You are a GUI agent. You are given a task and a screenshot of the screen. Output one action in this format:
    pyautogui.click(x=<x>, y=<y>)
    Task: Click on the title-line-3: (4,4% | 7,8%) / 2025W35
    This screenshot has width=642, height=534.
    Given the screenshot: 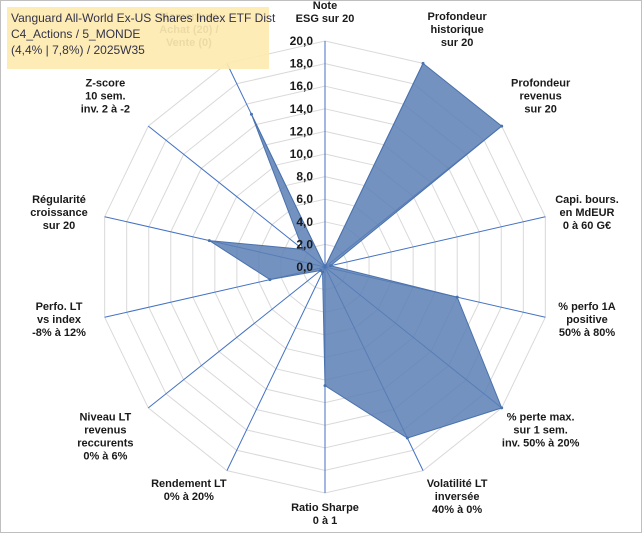 What is the action you would take?
    pyautogui.click(x=78, y=50)
    